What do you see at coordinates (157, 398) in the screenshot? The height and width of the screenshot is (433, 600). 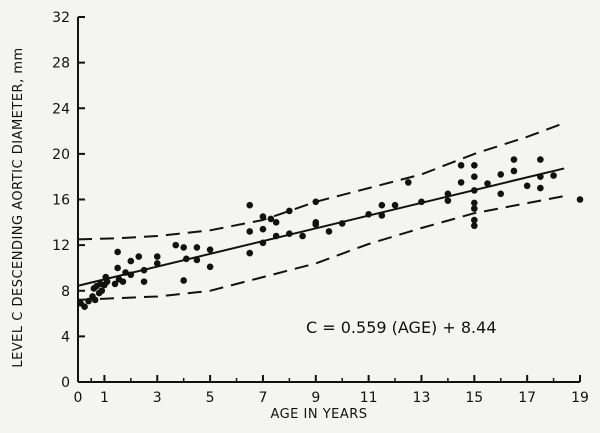 I see `x-tick-label: 3` at bounding box center [157, 398].